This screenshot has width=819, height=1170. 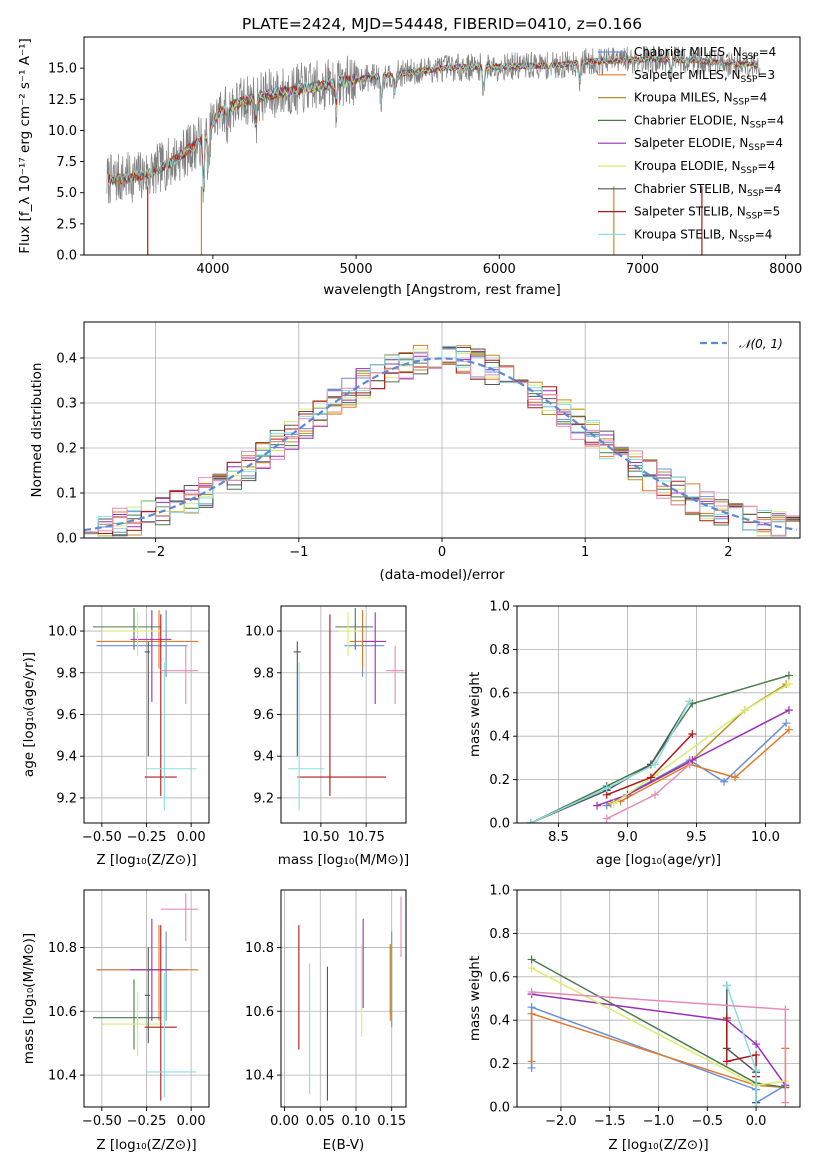 What do you see at coordinates (765, 837) in the screenshot?
I see `x-tick-label: 10.0` at bounding box center [765, 837].